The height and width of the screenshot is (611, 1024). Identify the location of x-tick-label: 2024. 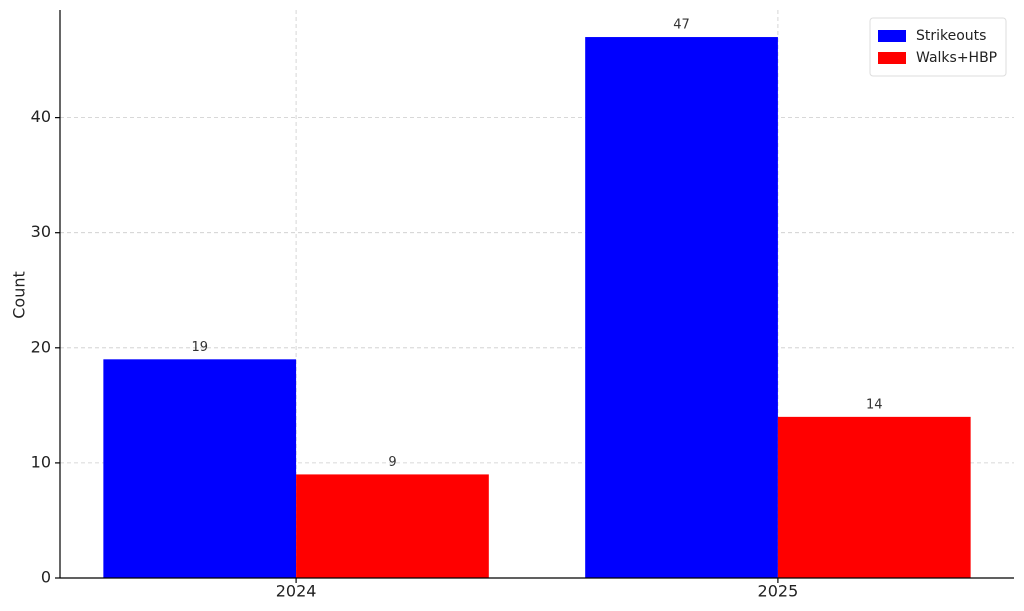
(296, 591).